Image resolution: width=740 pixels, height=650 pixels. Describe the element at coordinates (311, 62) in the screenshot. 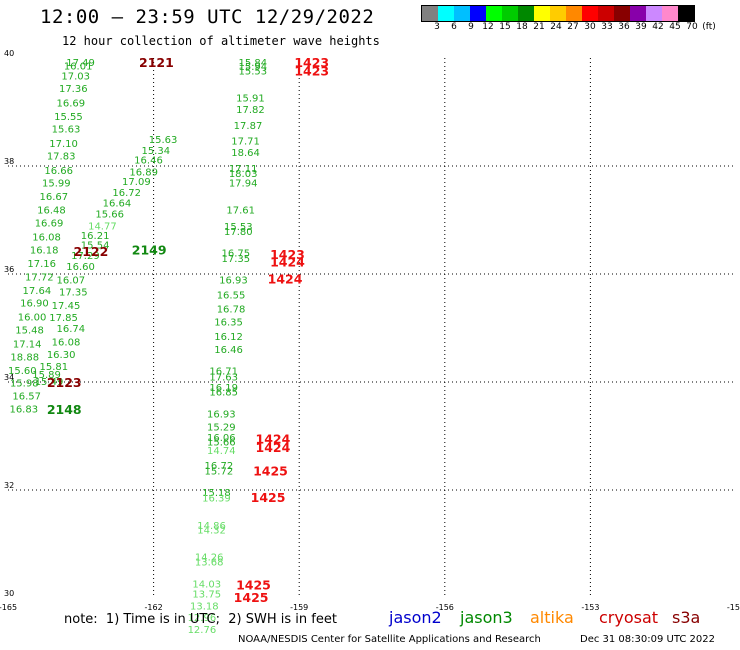

I see `pass-time-label: 1423` at that location.